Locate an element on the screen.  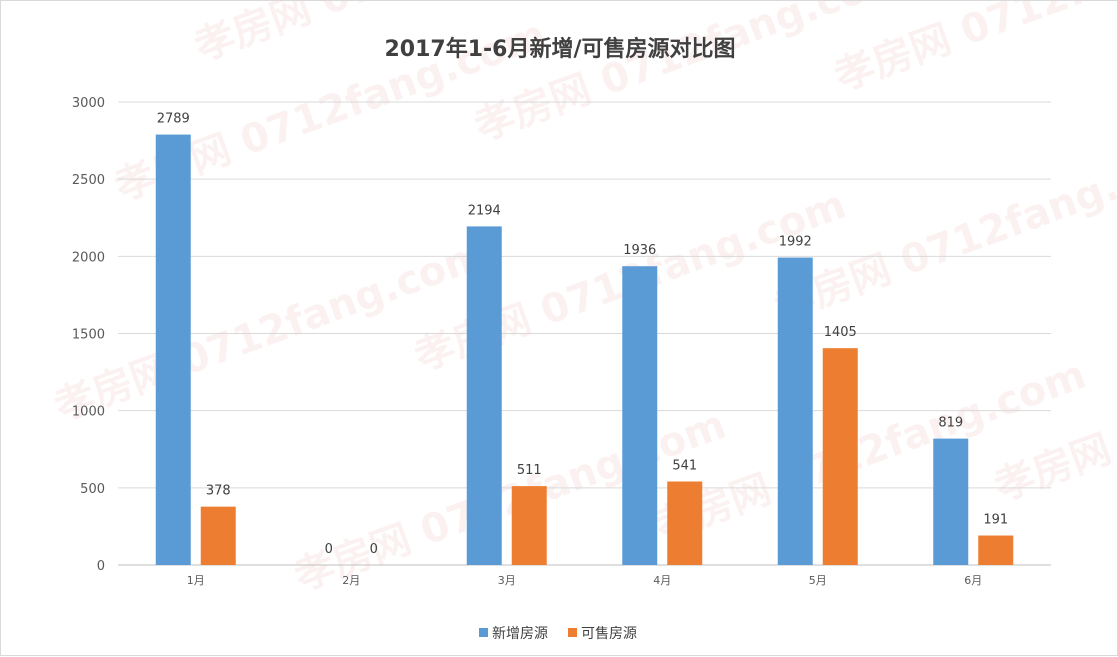
y-tick-label: 1500 is located at coordinates (88, 335).